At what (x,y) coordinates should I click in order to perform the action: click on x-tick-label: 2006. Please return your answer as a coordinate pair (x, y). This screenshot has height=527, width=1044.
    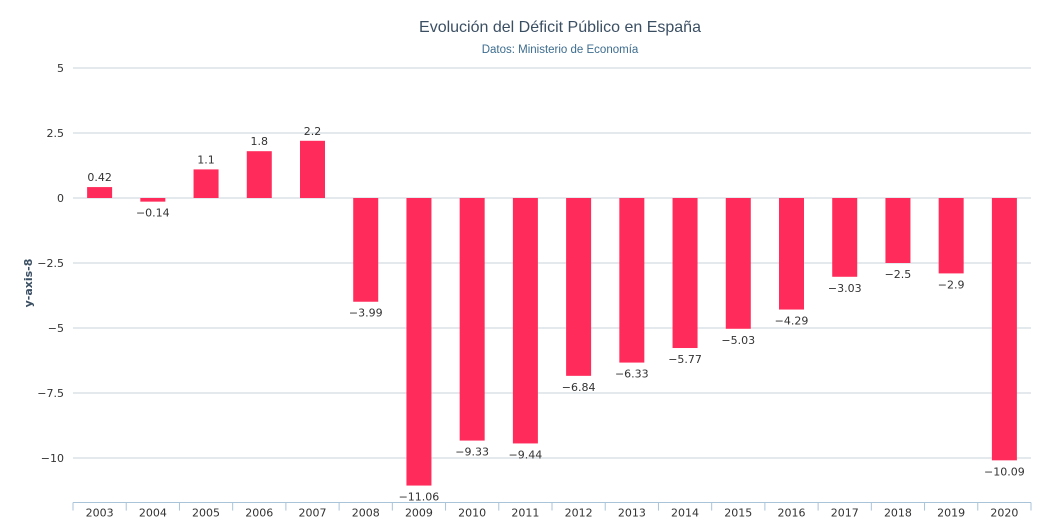
    Looking at the image, I should click on (259, 513).